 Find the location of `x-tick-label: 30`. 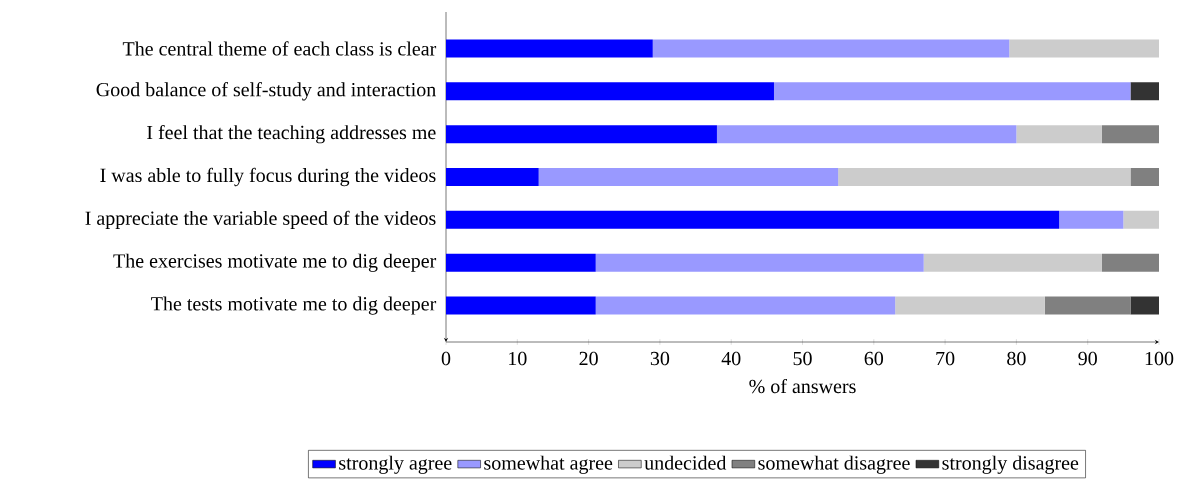

x-tick-label: 30 is located at coordinates (660, 358).